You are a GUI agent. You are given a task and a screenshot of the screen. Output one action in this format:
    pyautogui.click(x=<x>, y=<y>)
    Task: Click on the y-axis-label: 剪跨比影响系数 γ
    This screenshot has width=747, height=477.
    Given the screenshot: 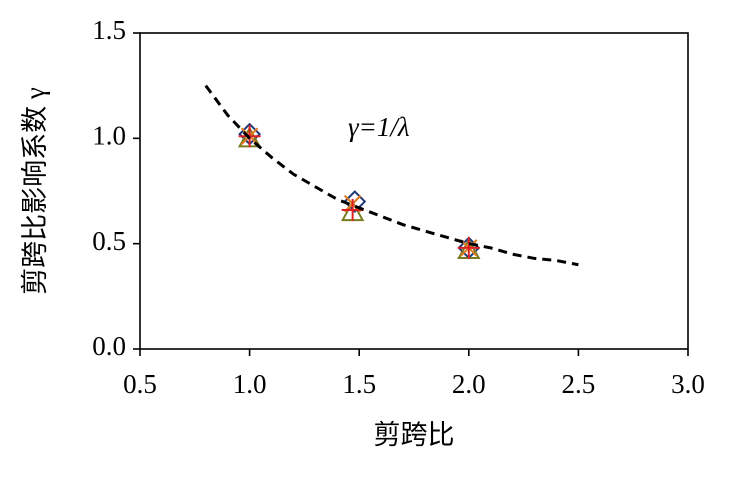 What is the action you would take?
    pyautogui.click(x=35, y=191)
    